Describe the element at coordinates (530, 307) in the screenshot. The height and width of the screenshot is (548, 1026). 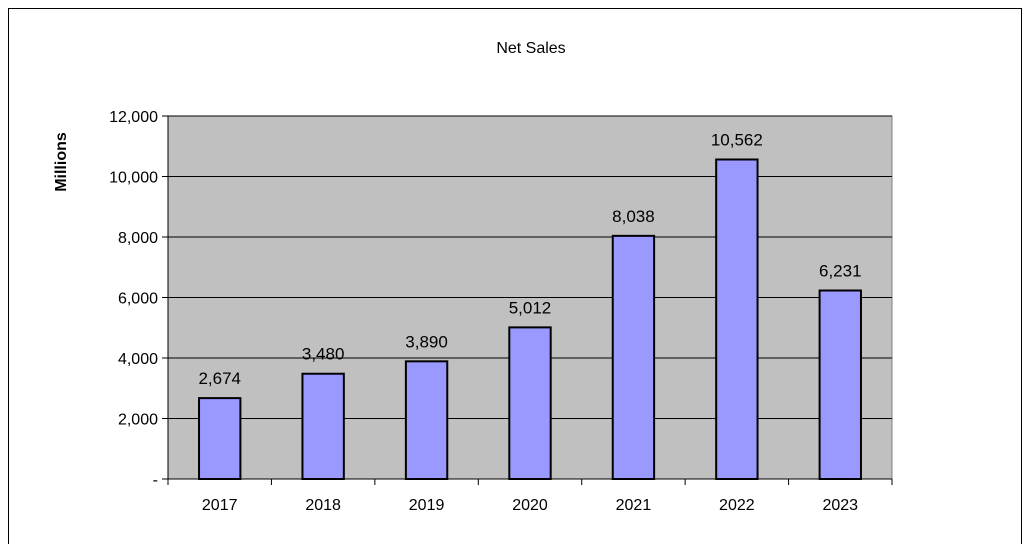
I see `data-label-2020: 5,012` at that location.